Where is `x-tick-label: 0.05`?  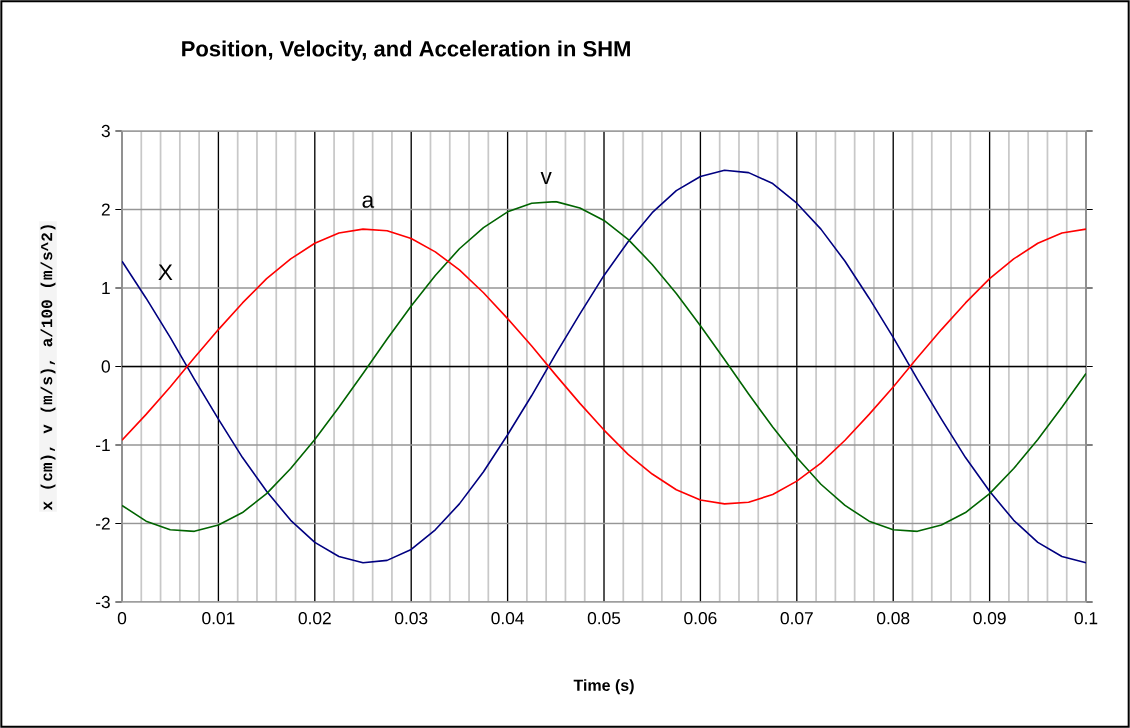
x-tick-label: 0.05 is located at coordinates (604, 618).